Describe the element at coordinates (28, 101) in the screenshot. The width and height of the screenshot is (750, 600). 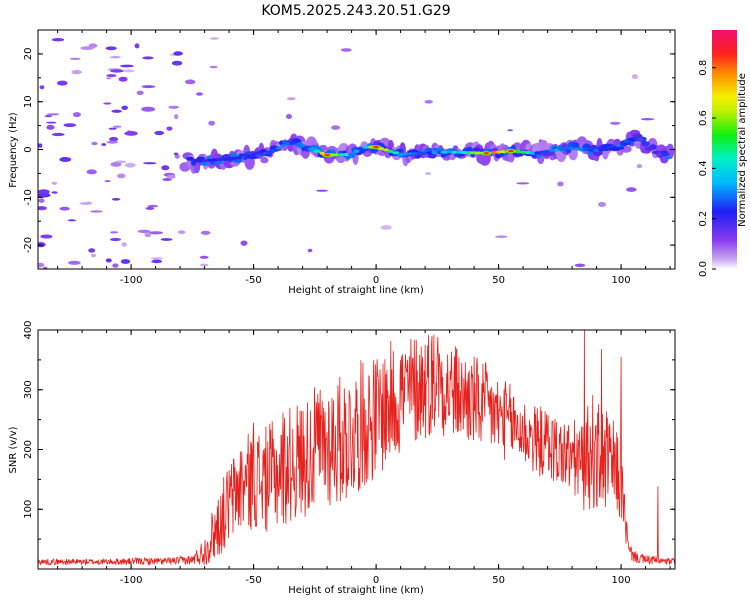
I see `spectrogram-y-tick-label: 10` at that location.